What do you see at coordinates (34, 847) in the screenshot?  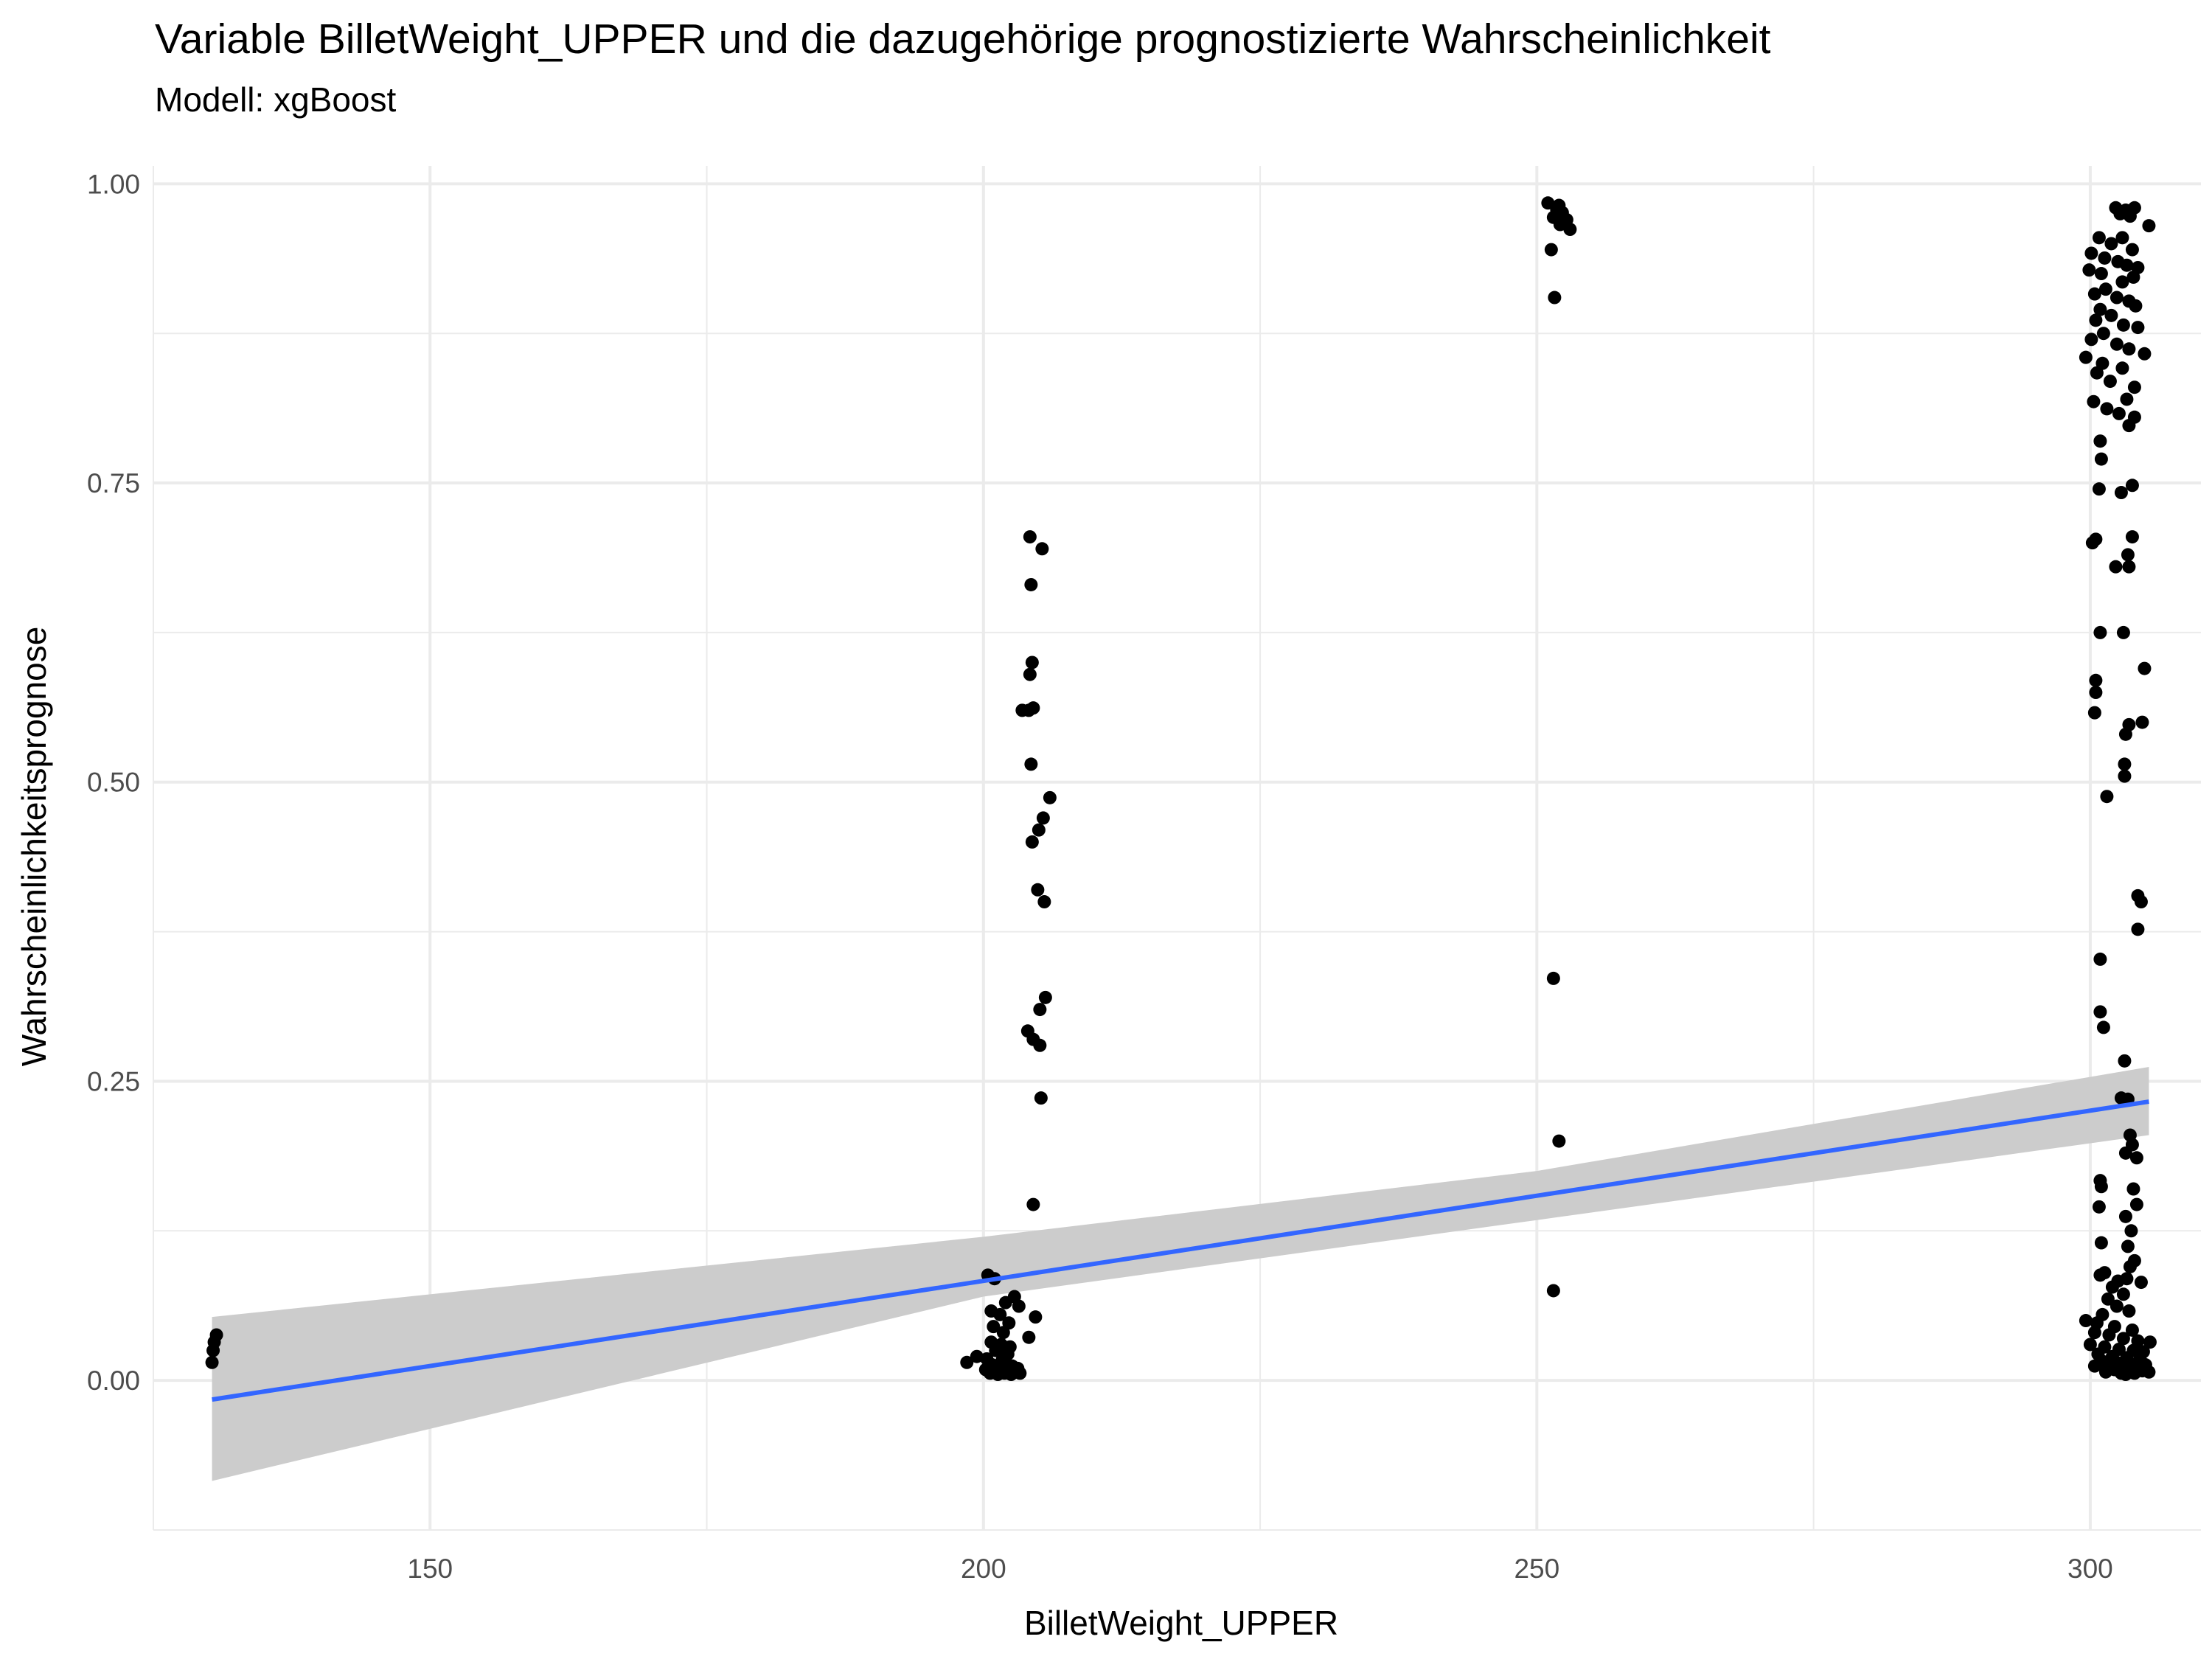 I see `y-axis-label: Wahrscheinlichkeitsprognose` at bounding box center [34, 847].